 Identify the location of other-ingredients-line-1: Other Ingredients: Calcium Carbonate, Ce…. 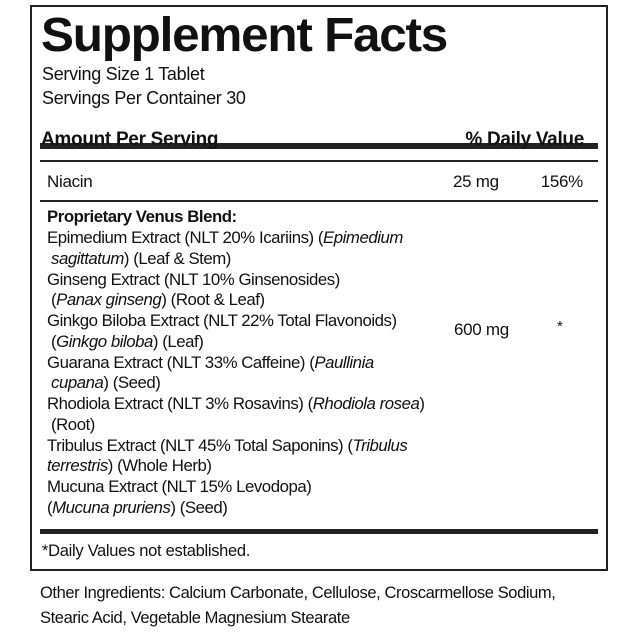
(298, 593).